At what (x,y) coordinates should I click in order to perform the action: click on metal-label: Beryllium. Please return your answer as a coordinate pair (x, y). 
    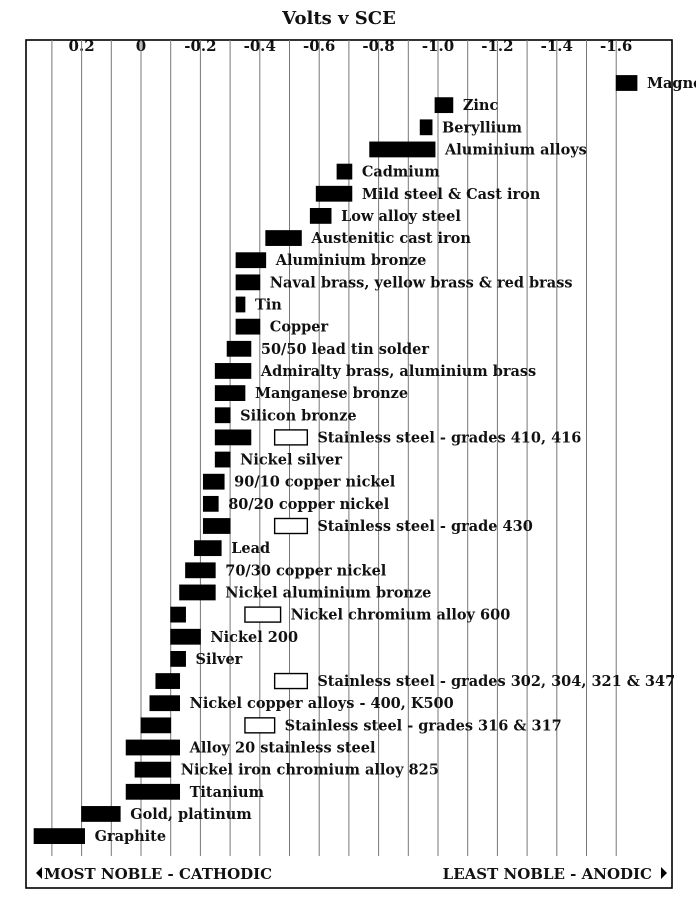
    Looking at the image, I should click on (482, 127).